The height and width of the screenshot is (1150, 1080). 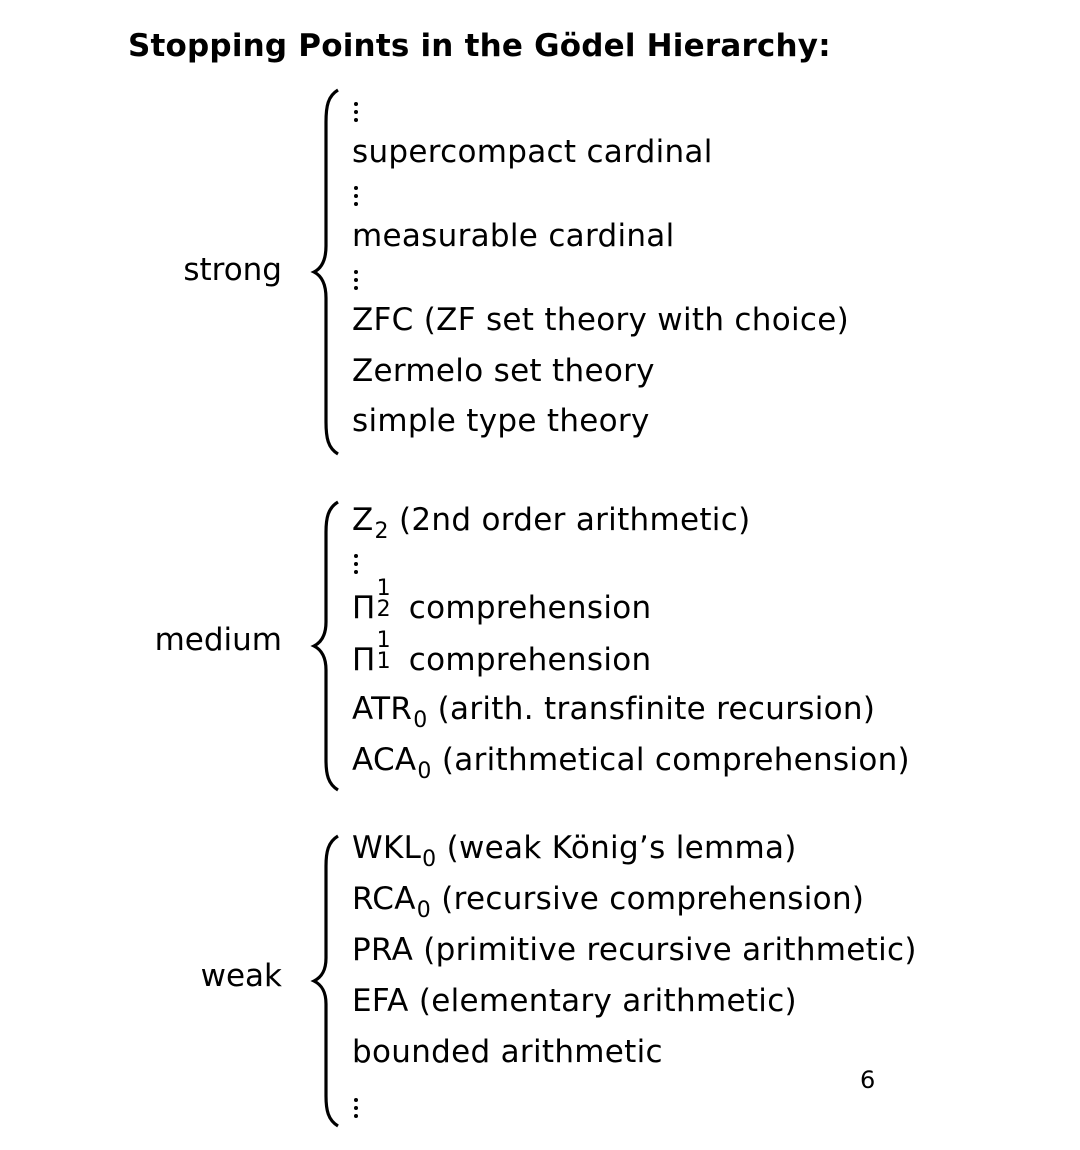 I want to click on item-z2: Z2 (2nd order arithmetic), so click(x=551, y=523).